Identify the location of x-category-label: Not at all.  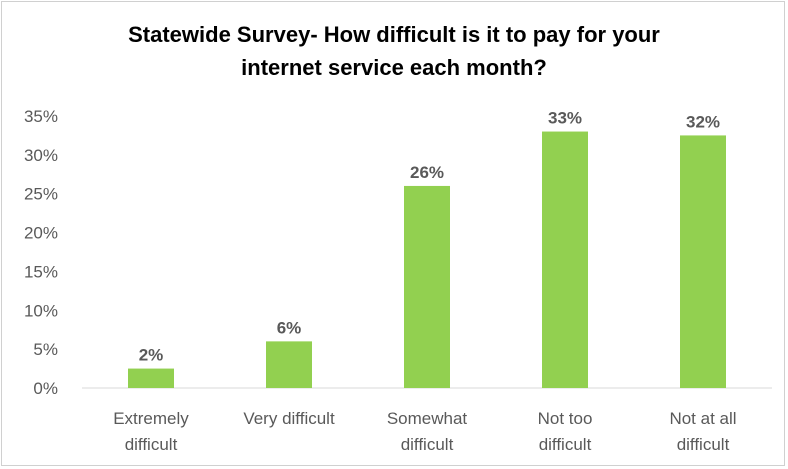
(702, 418).